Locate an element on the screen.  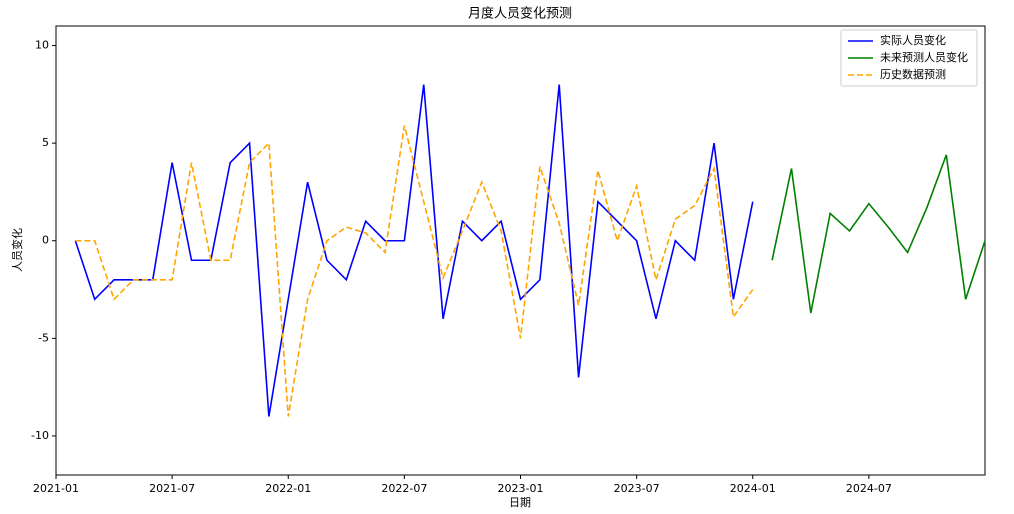
x-tick-label: 2023-01 is located at coordinates (521, 488).